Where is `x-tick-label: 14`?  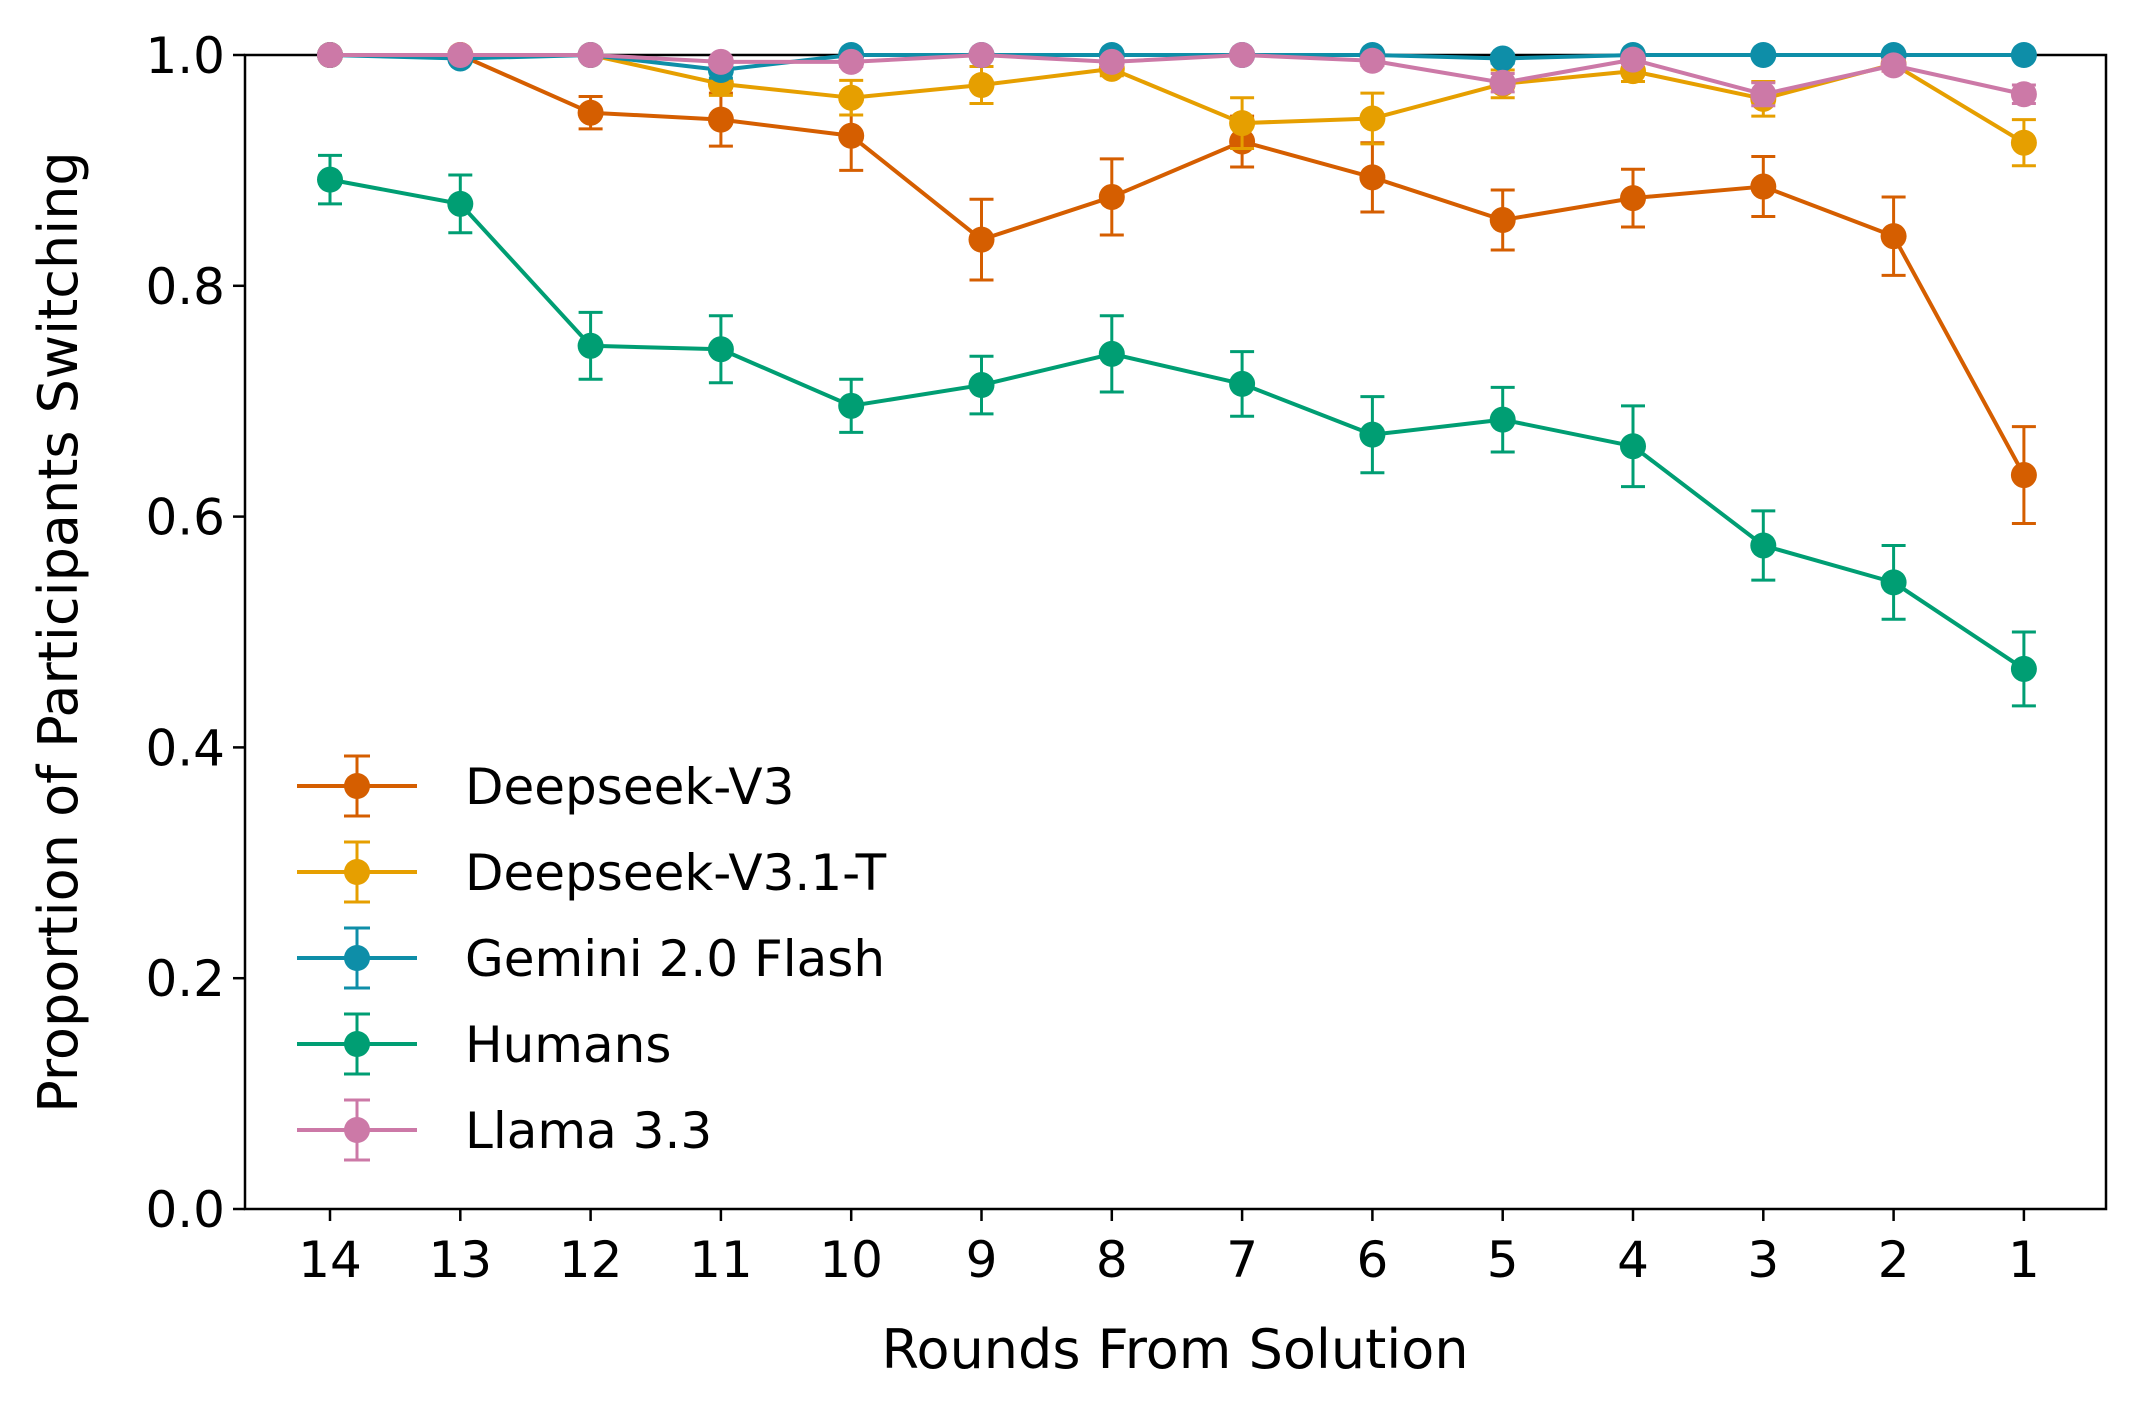 x-tick-label: 14 is located at coordinates (330, 1260).